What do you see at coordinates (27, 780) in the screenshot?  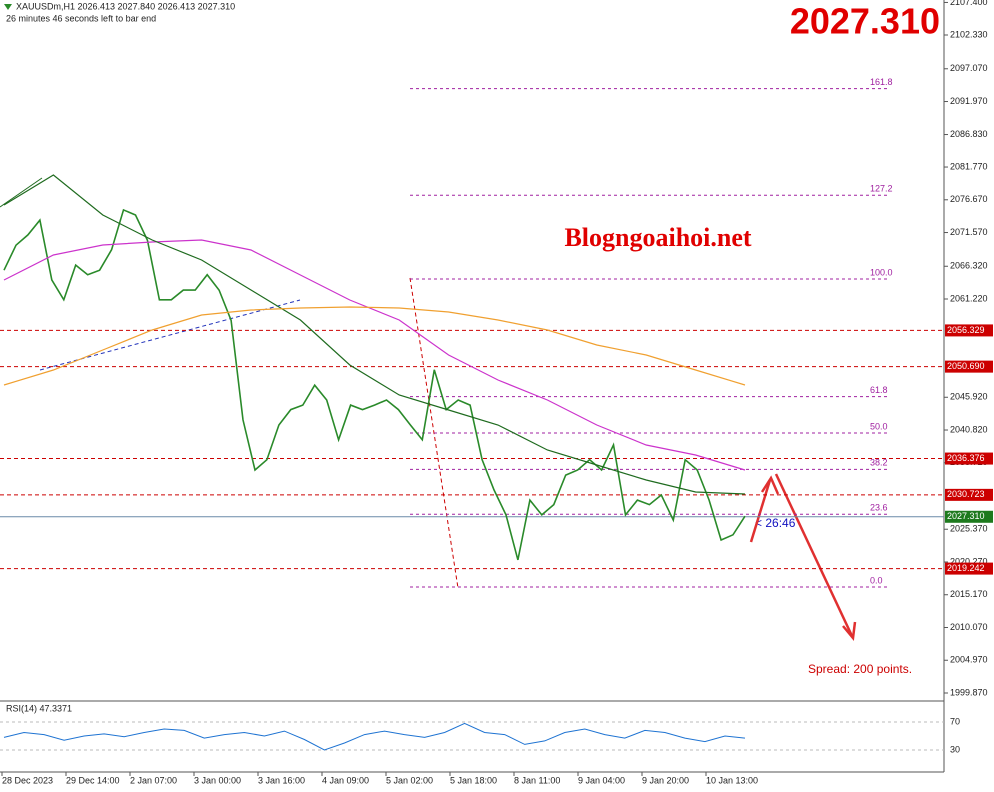 I see `x-tick-label: 28 Dec 2023` at bounding box center [27, 780].